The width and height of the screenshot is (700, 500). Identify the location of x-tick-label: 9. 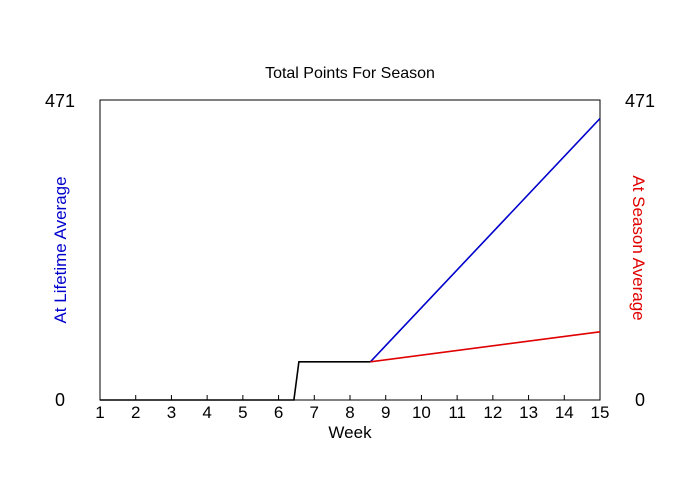
(385, 412).